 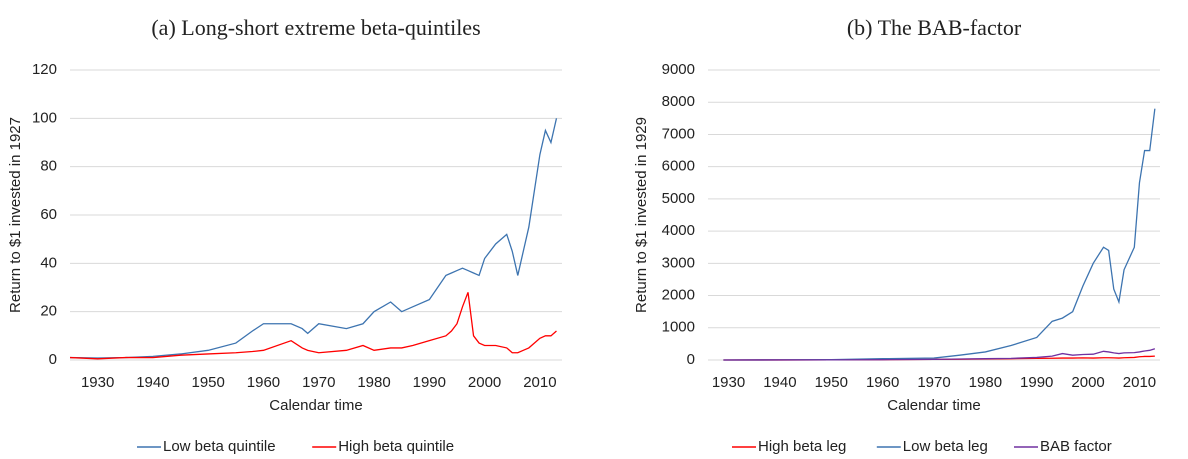 What do you see at coordinates (641, 215) in the screenshot?
I see `y-axis-label: Return to $1 invested in 1929` at bounding box center [641, 215].